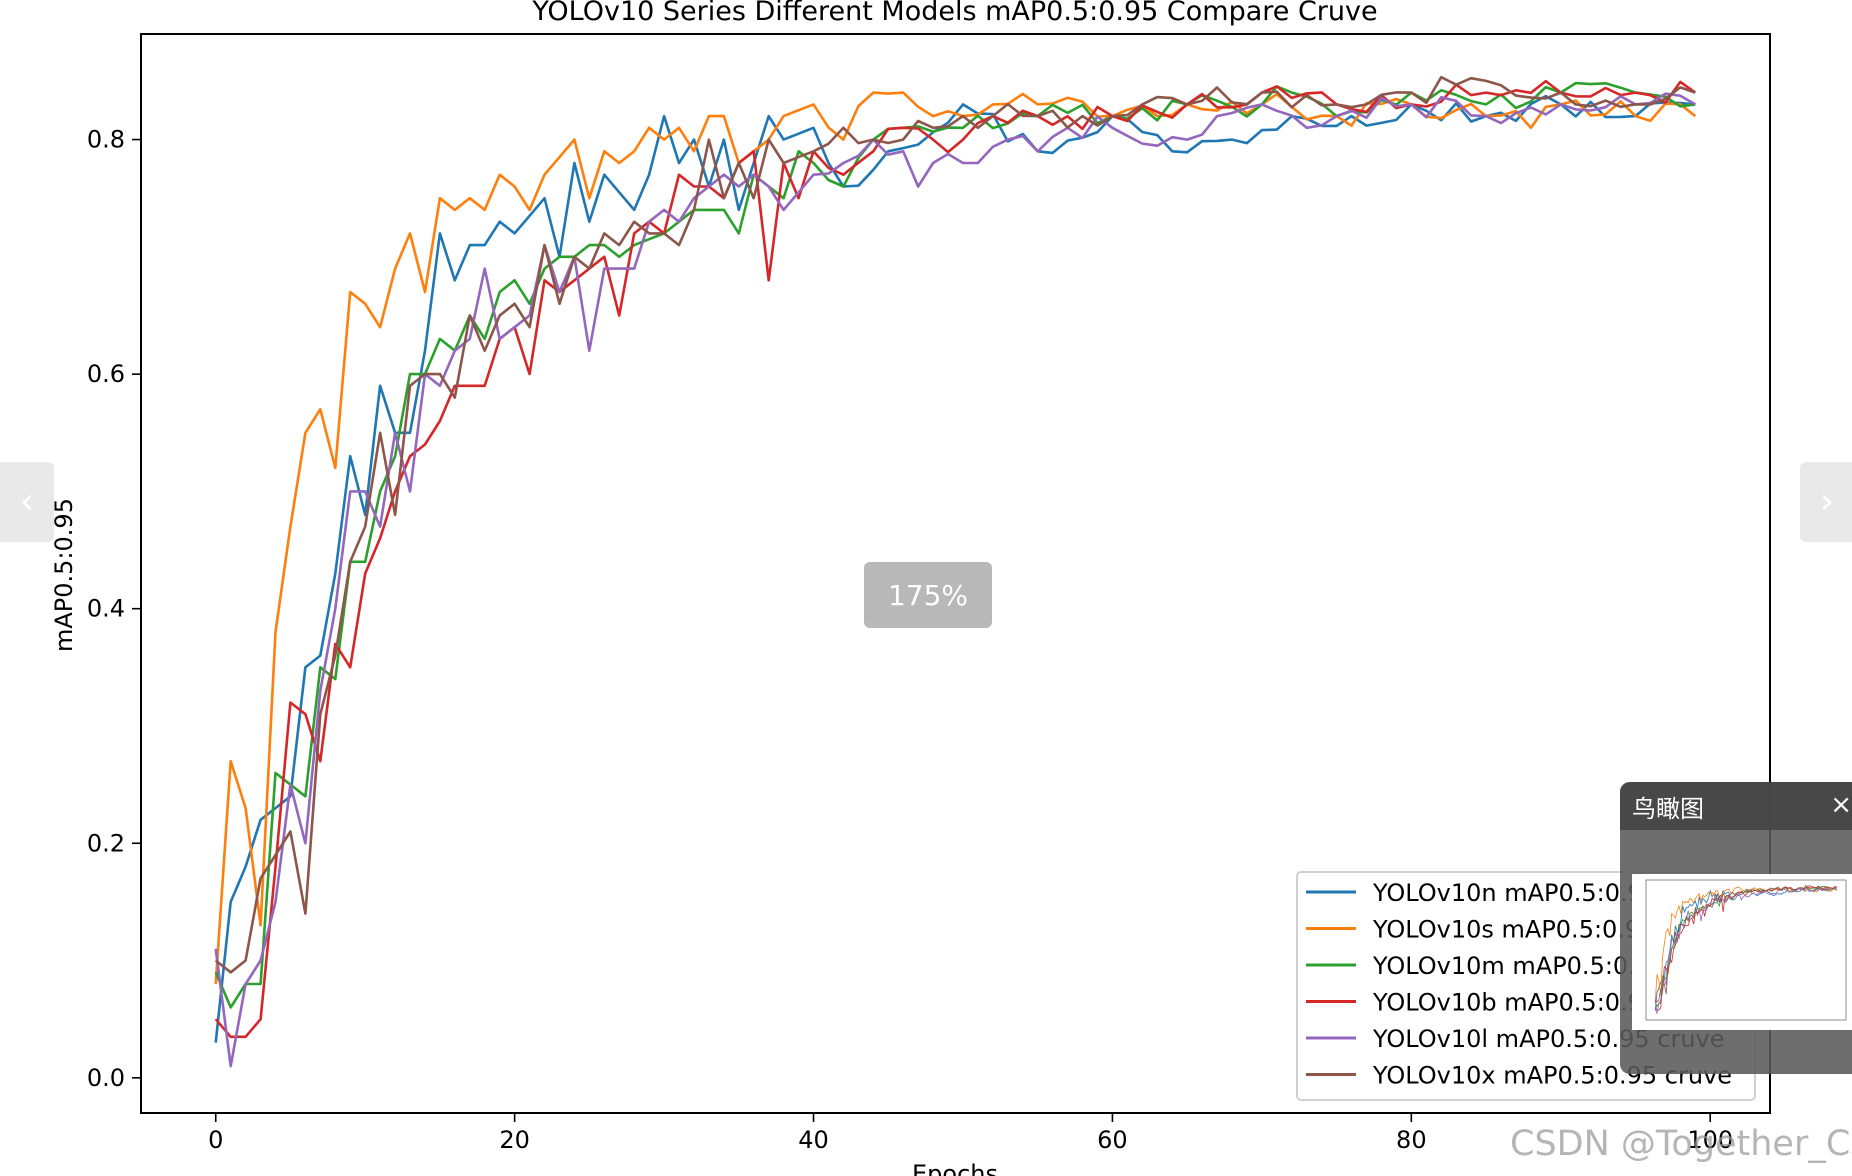 The height and width of the screenshot is (1176, 1852). Describe the element at coordinates (106, 374) in the screenshot. I see `y-tick-label: 0.6` at that location.